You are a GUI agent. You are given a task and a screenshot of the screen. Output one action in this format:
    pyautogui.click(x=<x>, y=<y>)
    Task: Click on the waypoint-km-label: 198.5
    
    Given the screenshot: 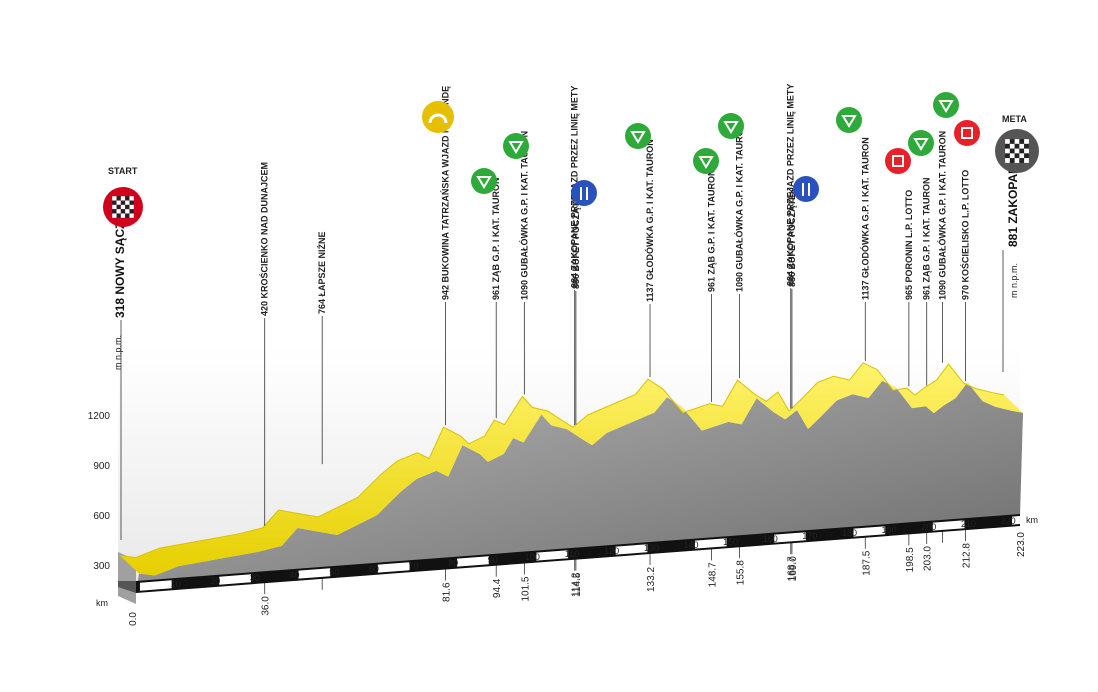 What is the action you would take?
    pyautogui.click(x=910, y=559)
    